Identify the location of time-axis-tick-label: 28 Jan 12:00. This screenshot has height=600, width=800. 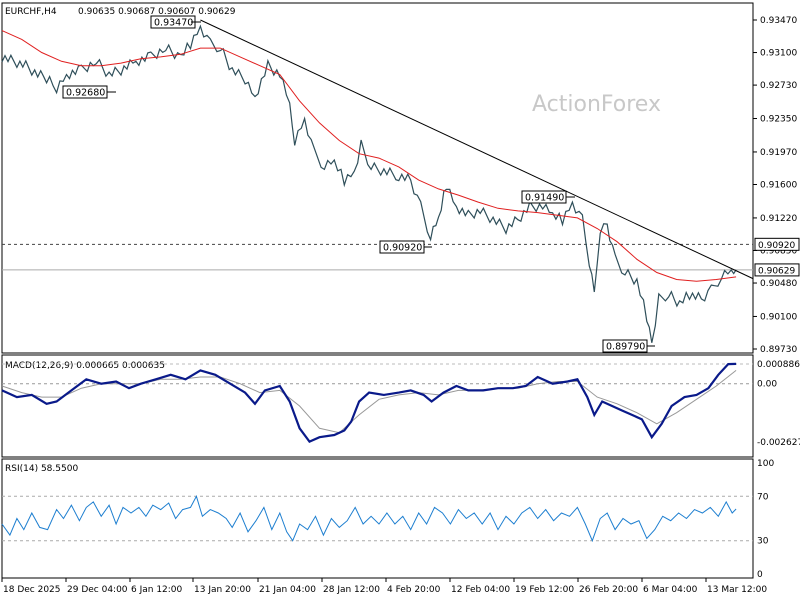
(351, 590).